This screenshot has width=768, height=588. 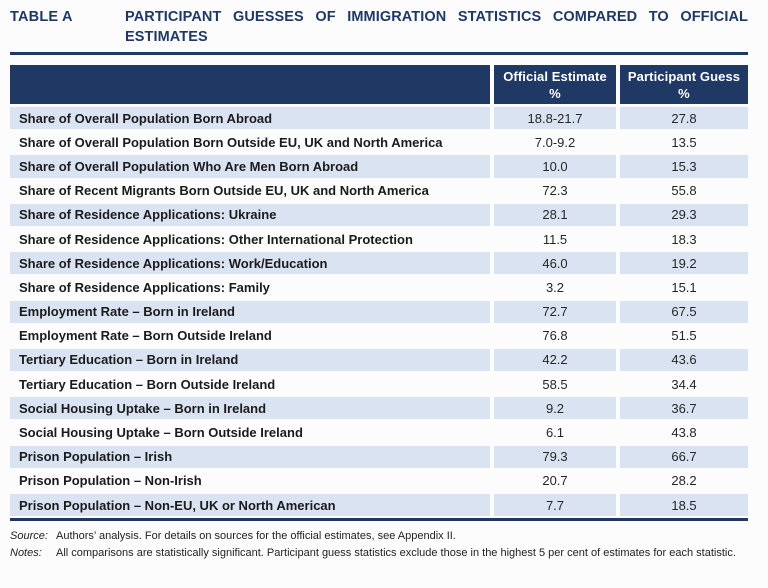 What do you see at coordinates (41, 17) in the screenshot?
I see `table-label: TABLE A` at bounding box center [41, 17].